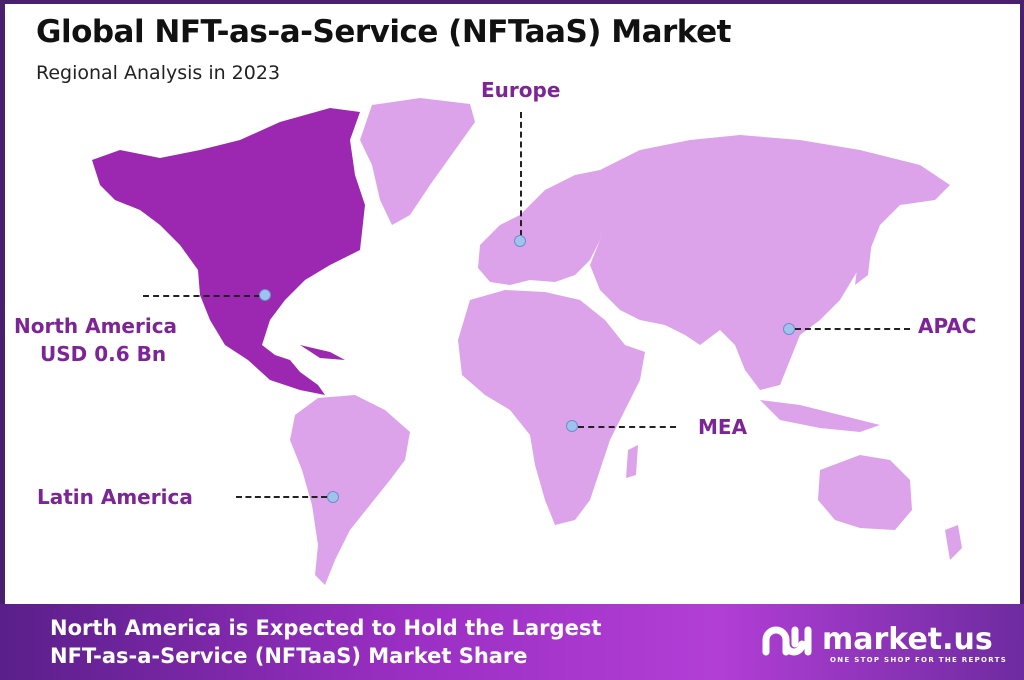 Image resolution: width=1024 pixels, height=680 pixels. I want to click on page-title: Global NFT-as-a-Service (NFTaaS) Market, so click(383, 32).